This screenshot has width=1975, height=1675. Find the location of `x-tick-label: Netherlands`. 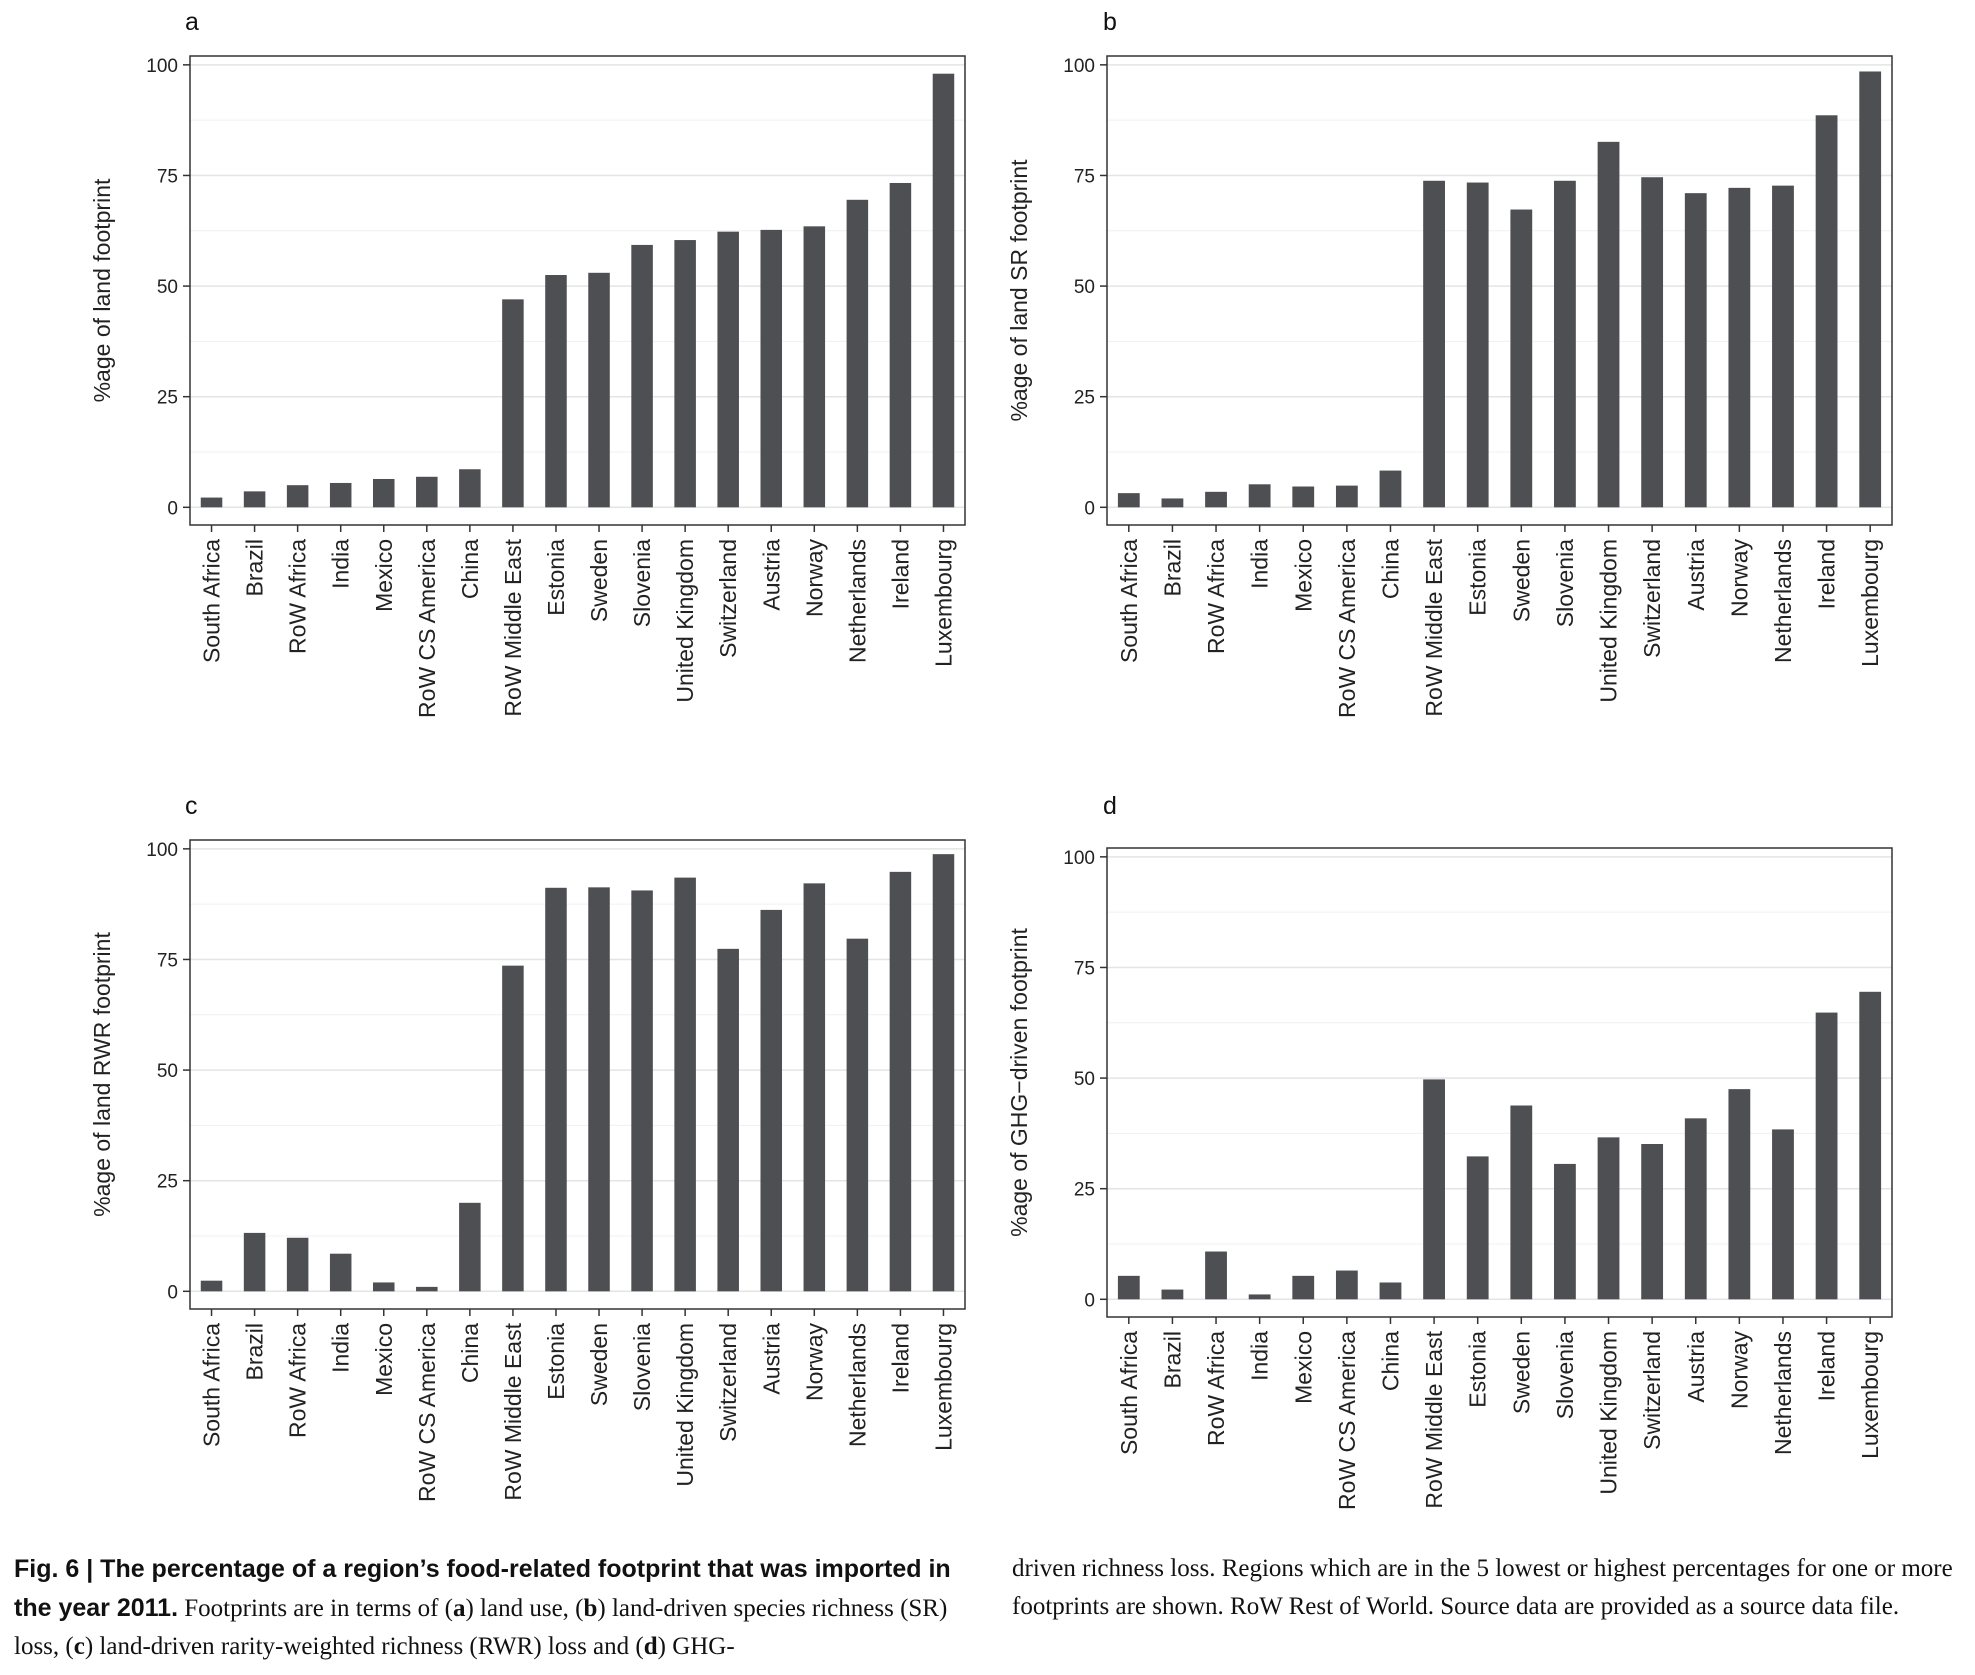

x-tick-label: Netherlands is located at coordinates (857, 601).